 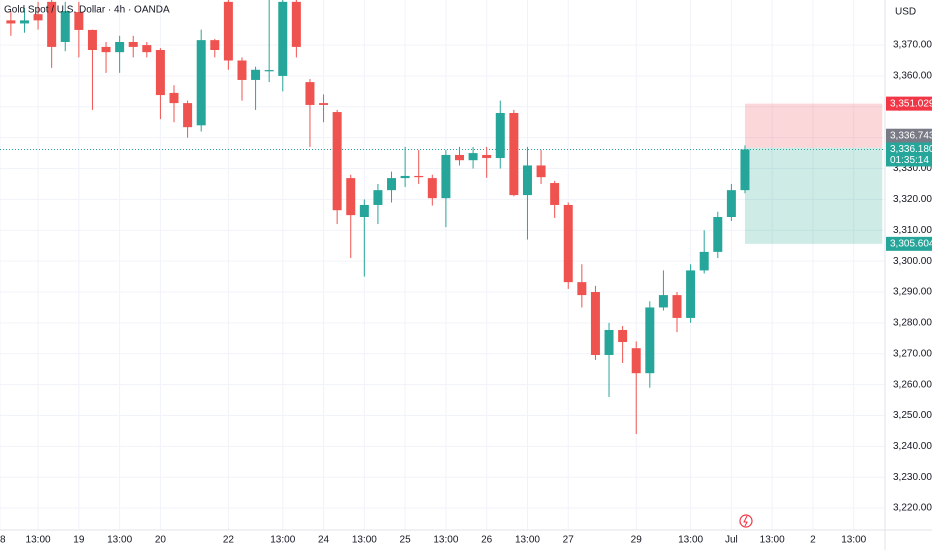 What do you see at coordinates (161, 540) in the screenshot?
I see `x-tick-label: 20` at bounding box center [161, 540].